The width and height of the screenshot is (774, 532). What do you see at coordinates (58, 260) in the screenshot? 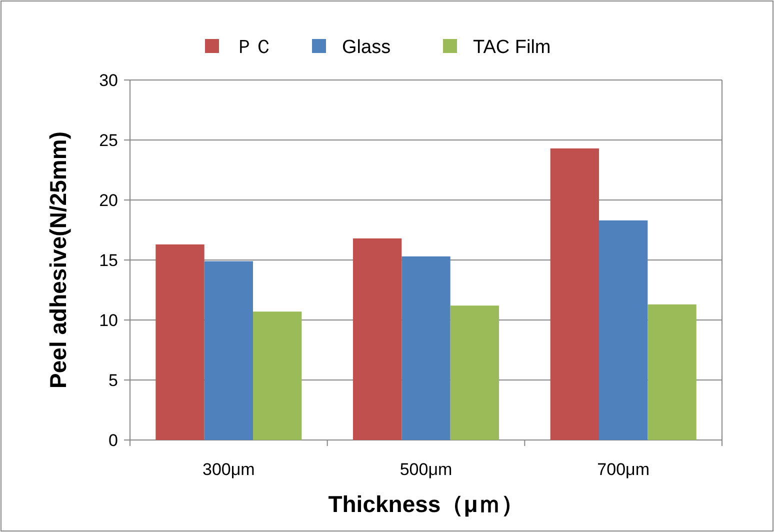
I see `y-axis-title: Peel adhesive(N/25mm)` at bounding box center [58, 260].